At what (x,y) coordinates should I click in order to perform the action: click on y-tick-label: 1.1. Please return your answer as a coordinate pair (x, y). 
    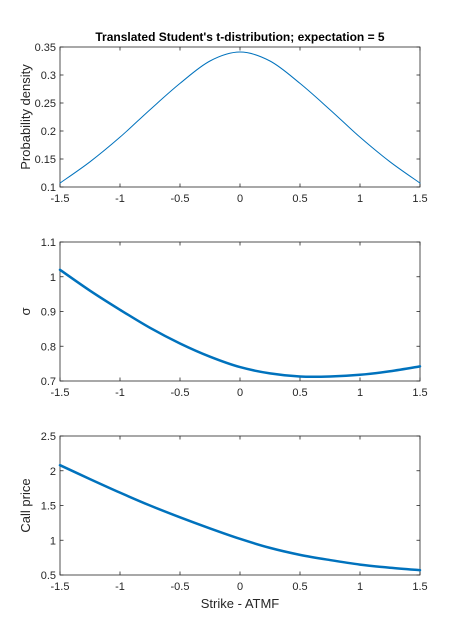
    Looking at the image, I should click on (48, 243).